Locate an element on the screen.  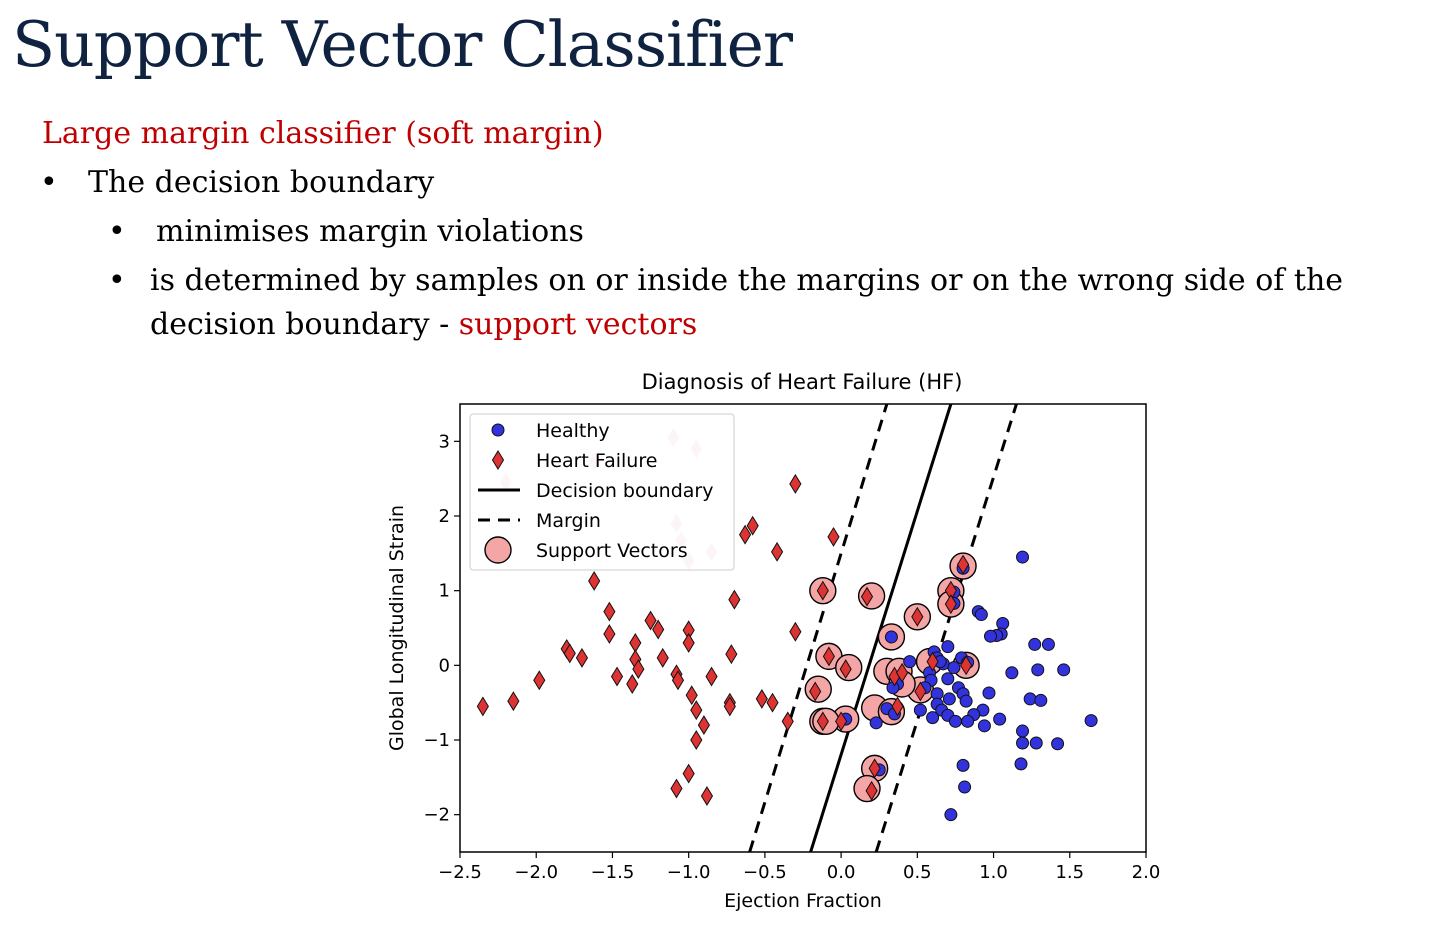
x-tick-label: −1.0 is located at coordinates (689, 872).